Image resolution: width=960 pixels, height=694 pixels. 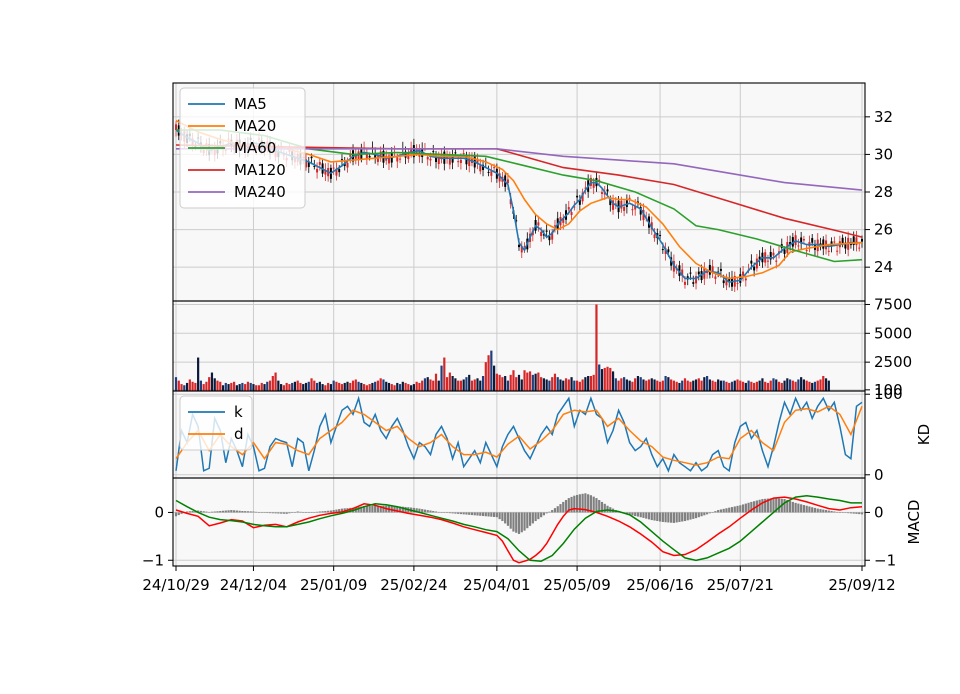 I want to click on ytick-label-left: −1, so click(x=153, y=560).